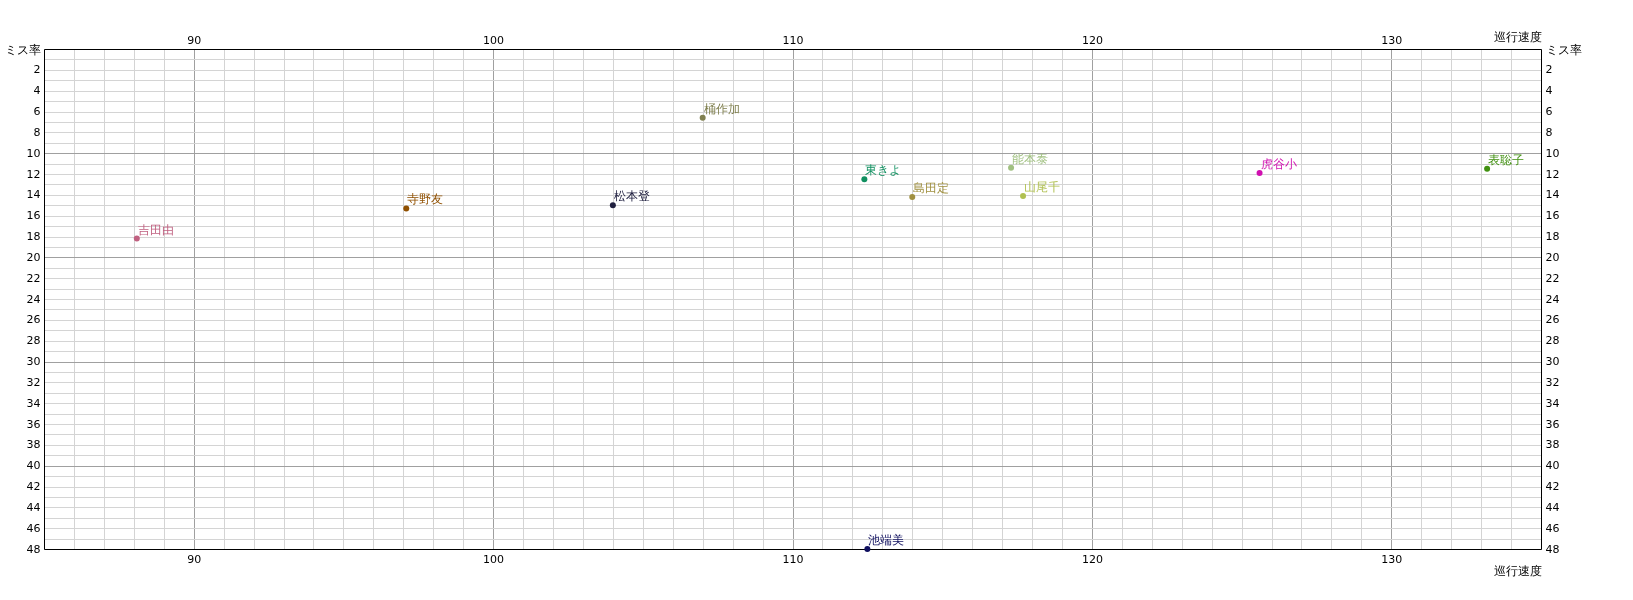 Image resolution: width=1633 pixels, height=600 pixels. I want to click on y-tick-label: 2, so click(37, 70).